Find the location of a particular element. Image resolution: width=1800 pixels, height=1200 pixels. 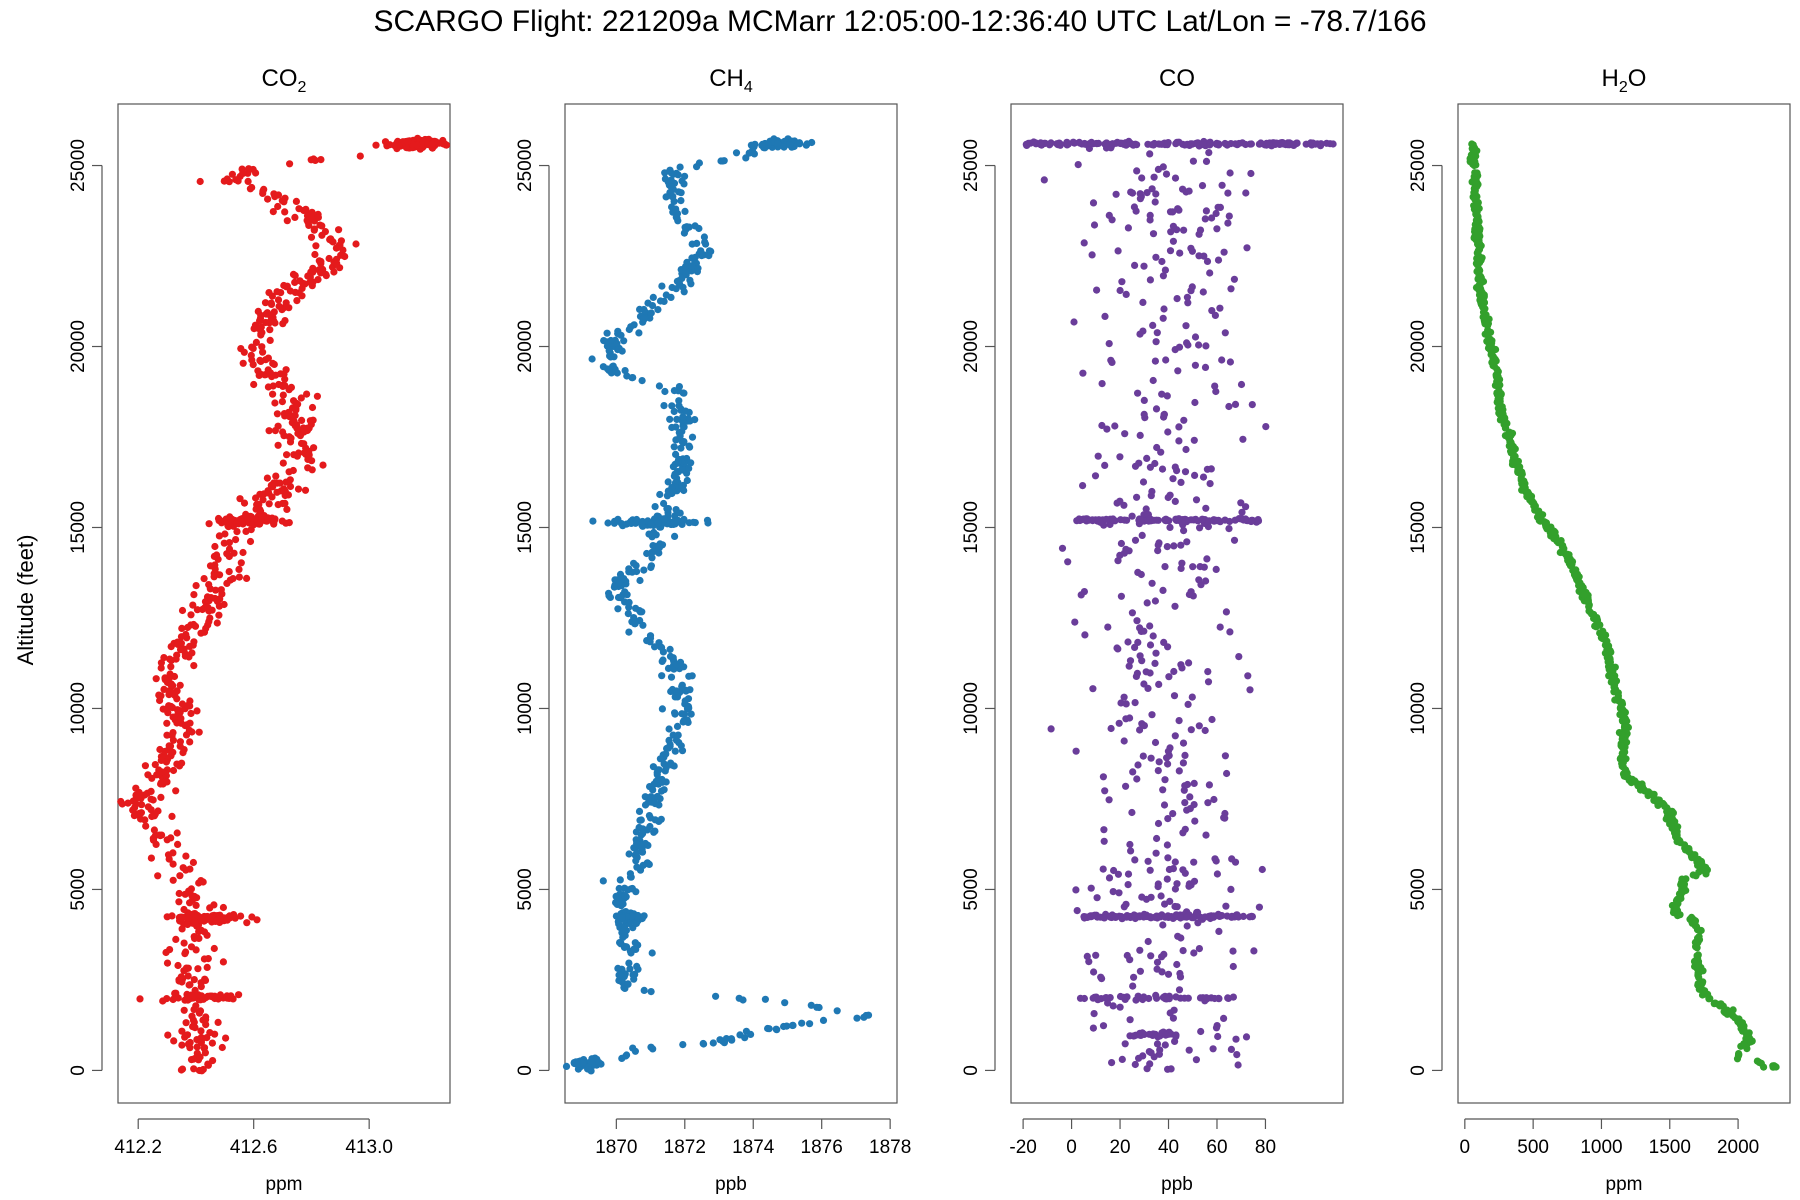

x-tick-label: 1878 is located at coordinates (890, 1147).